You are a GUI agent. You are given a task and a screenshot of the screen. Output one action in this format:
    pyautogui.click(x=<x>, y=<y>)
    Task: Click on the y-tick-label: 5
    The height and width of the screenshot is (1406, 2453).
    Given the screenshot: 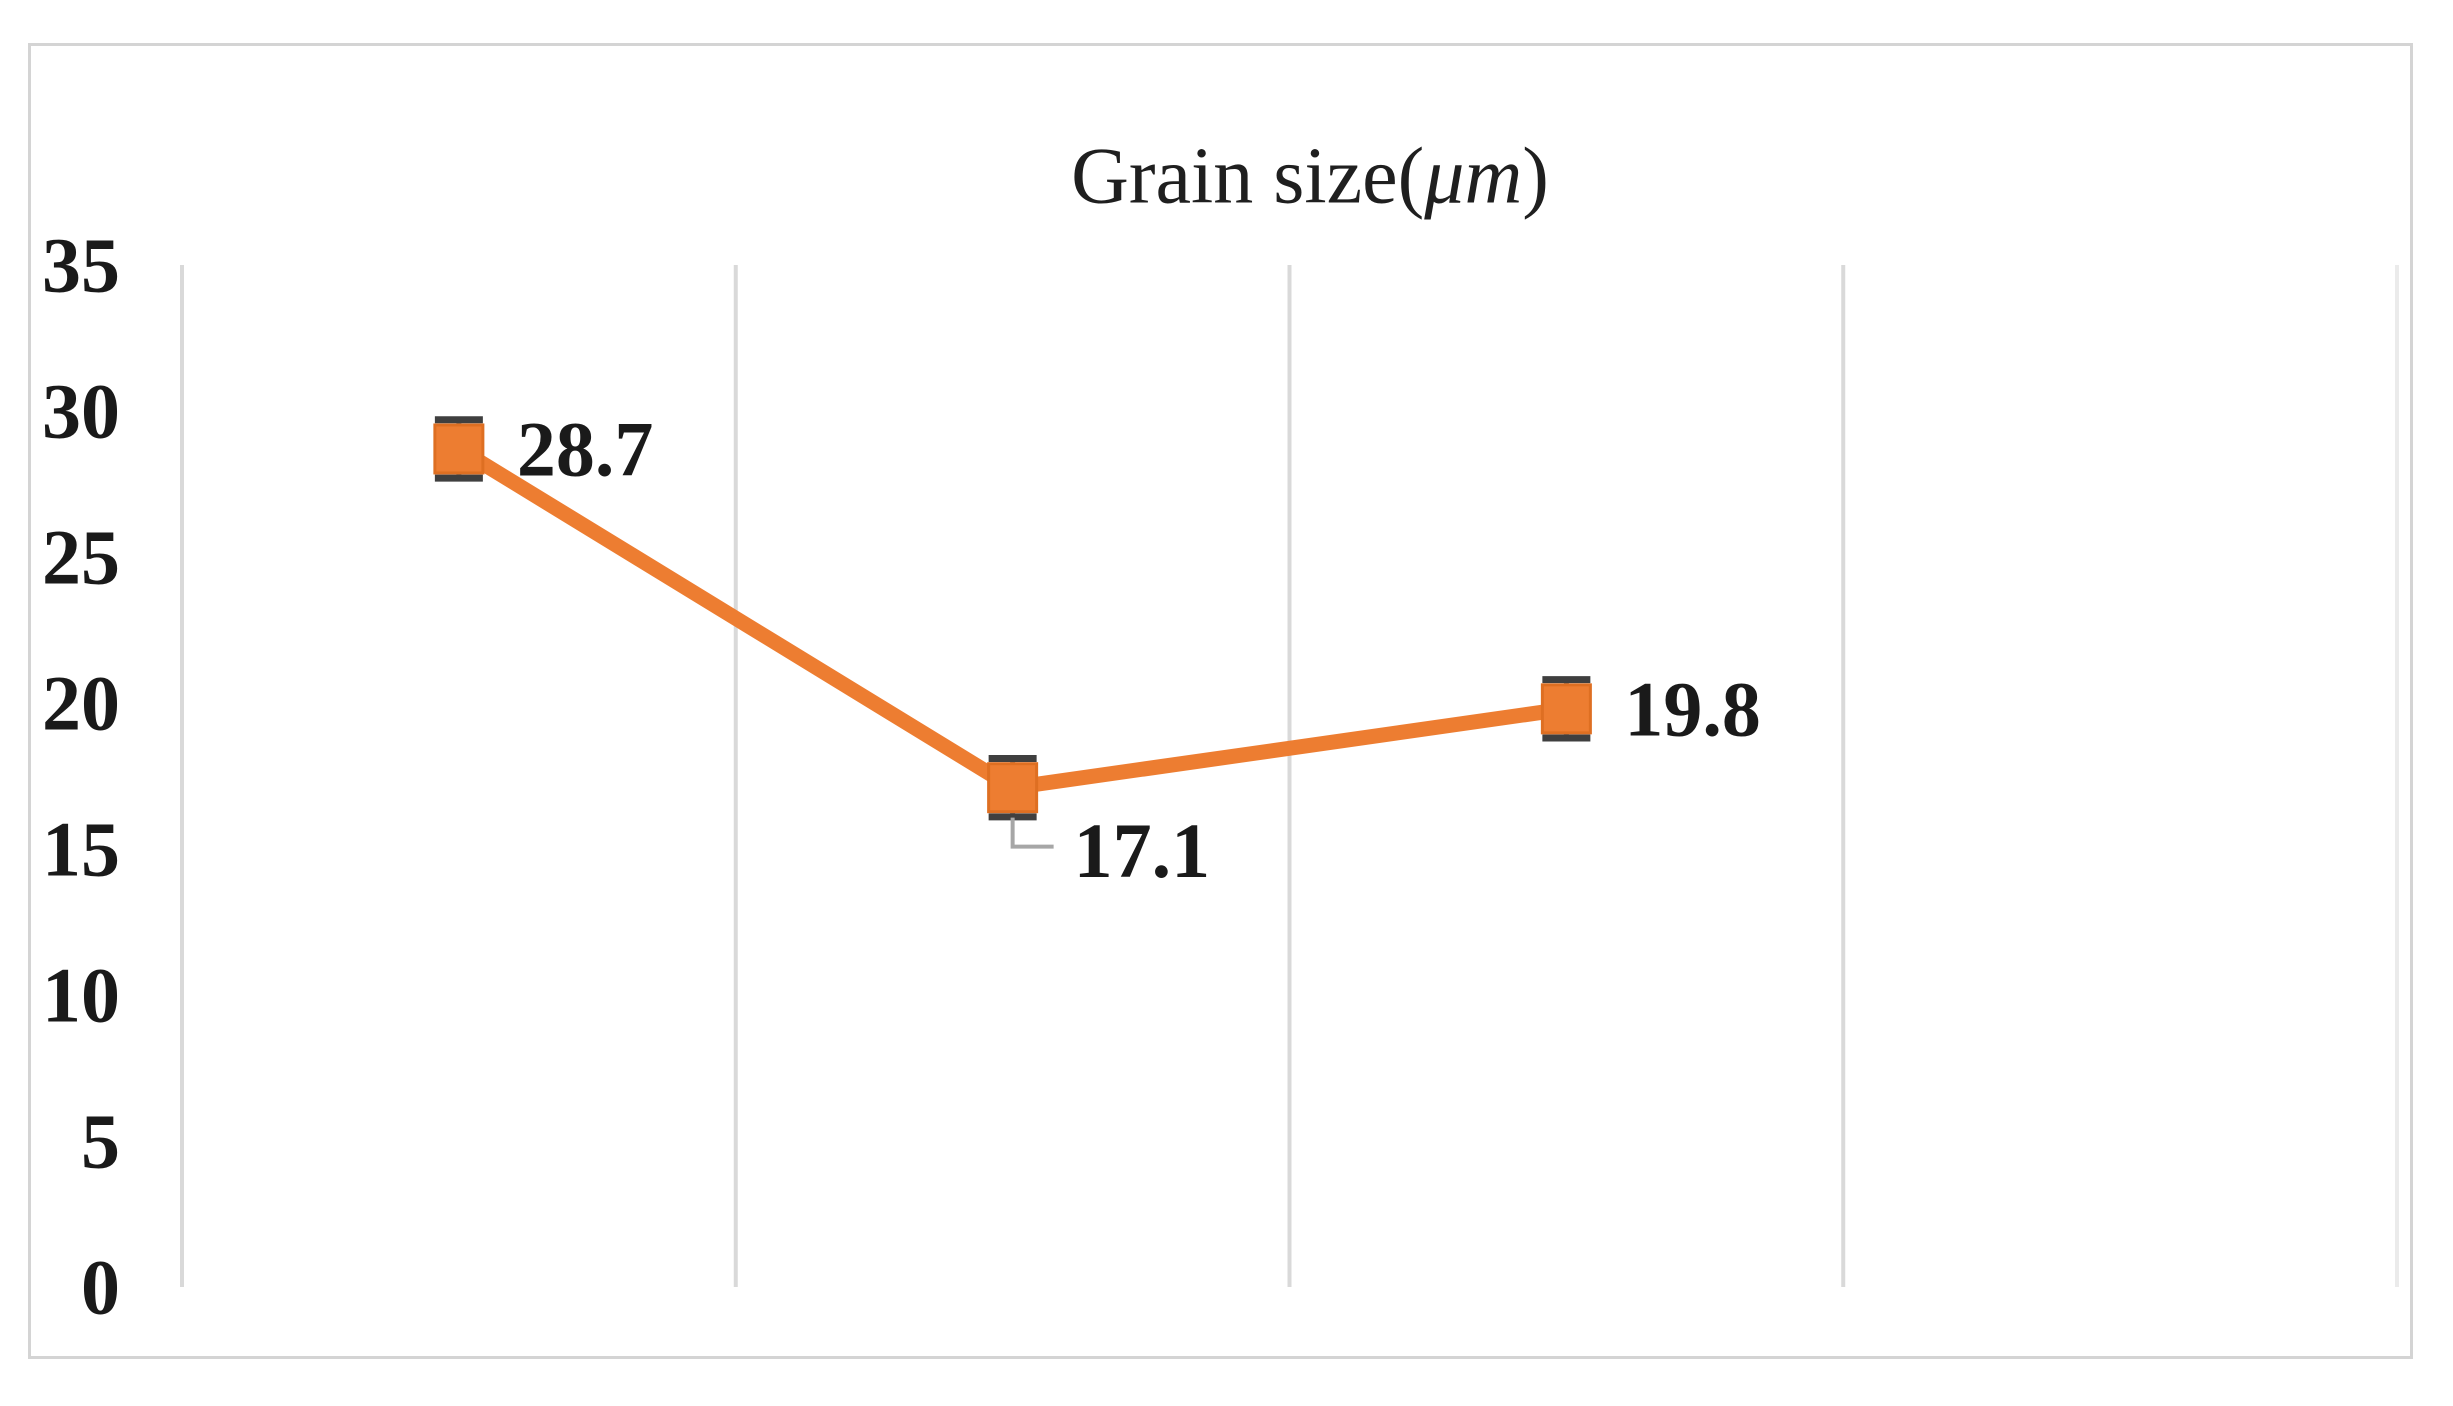 What is the action you would take?
    pyautogui.click(x=100, y=1141)
    